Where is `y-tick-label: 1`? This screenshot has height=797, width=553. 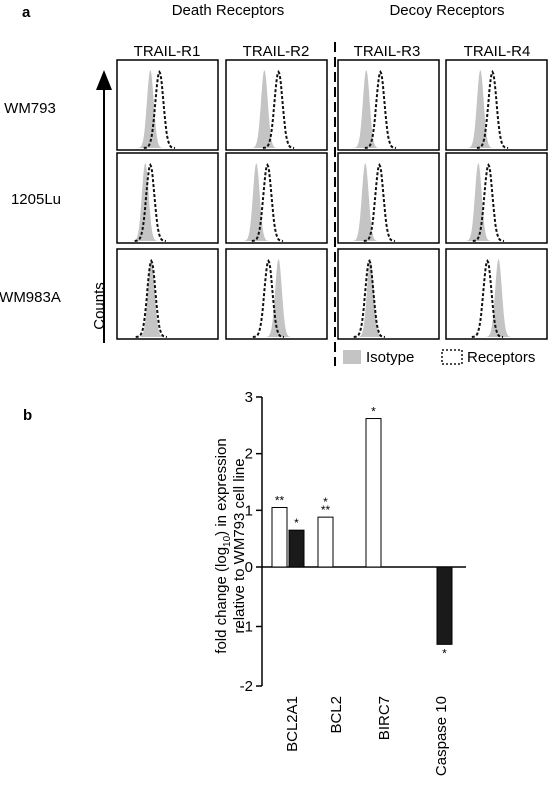
y-tick-label: 1 is located at coordinates (249, 510).